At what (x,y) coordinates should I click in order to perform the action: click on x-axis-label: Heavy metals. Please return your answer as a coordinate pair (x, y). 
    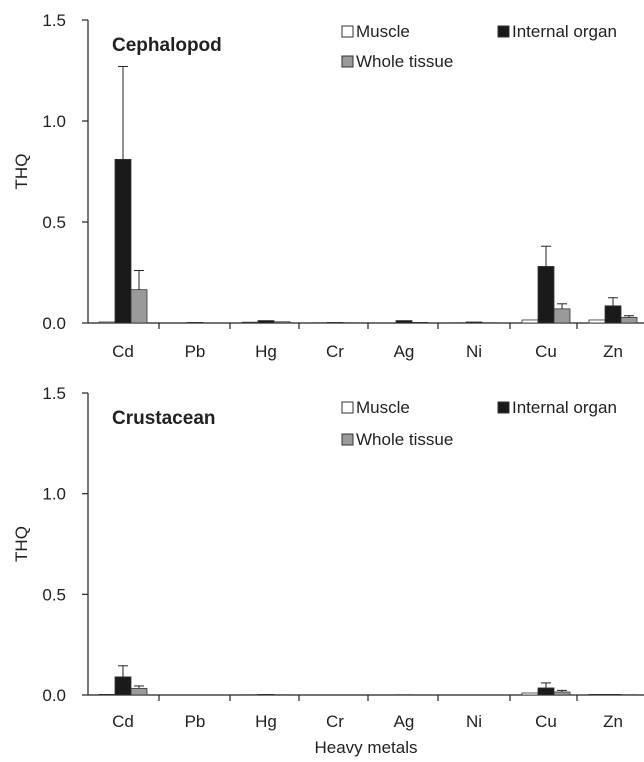
    Looking at the image, I should click on (366, 747).